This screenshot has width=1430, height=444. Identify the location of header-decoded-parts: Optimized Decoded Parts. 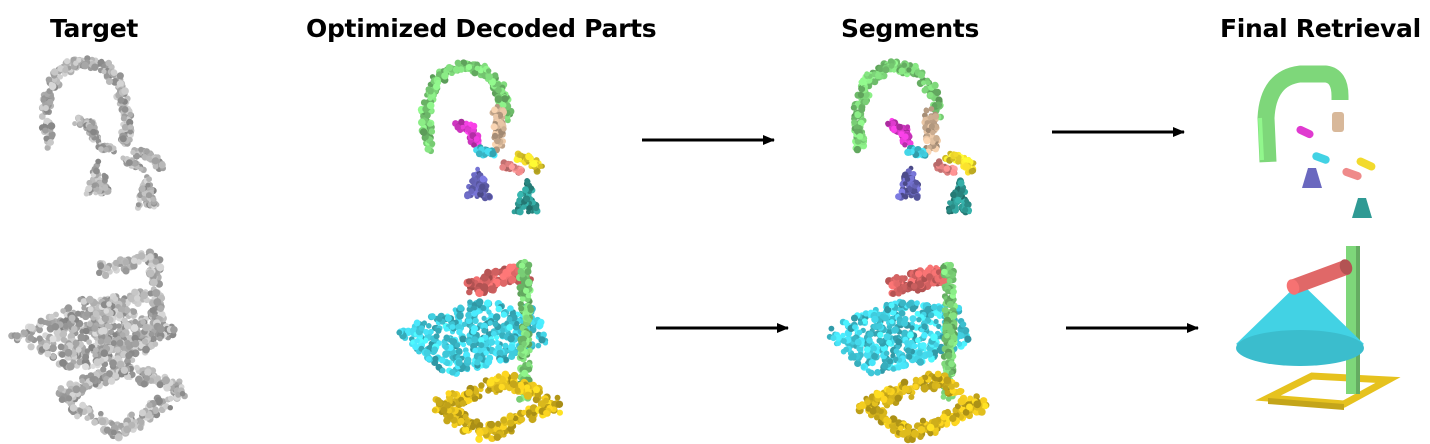
(481, 28).